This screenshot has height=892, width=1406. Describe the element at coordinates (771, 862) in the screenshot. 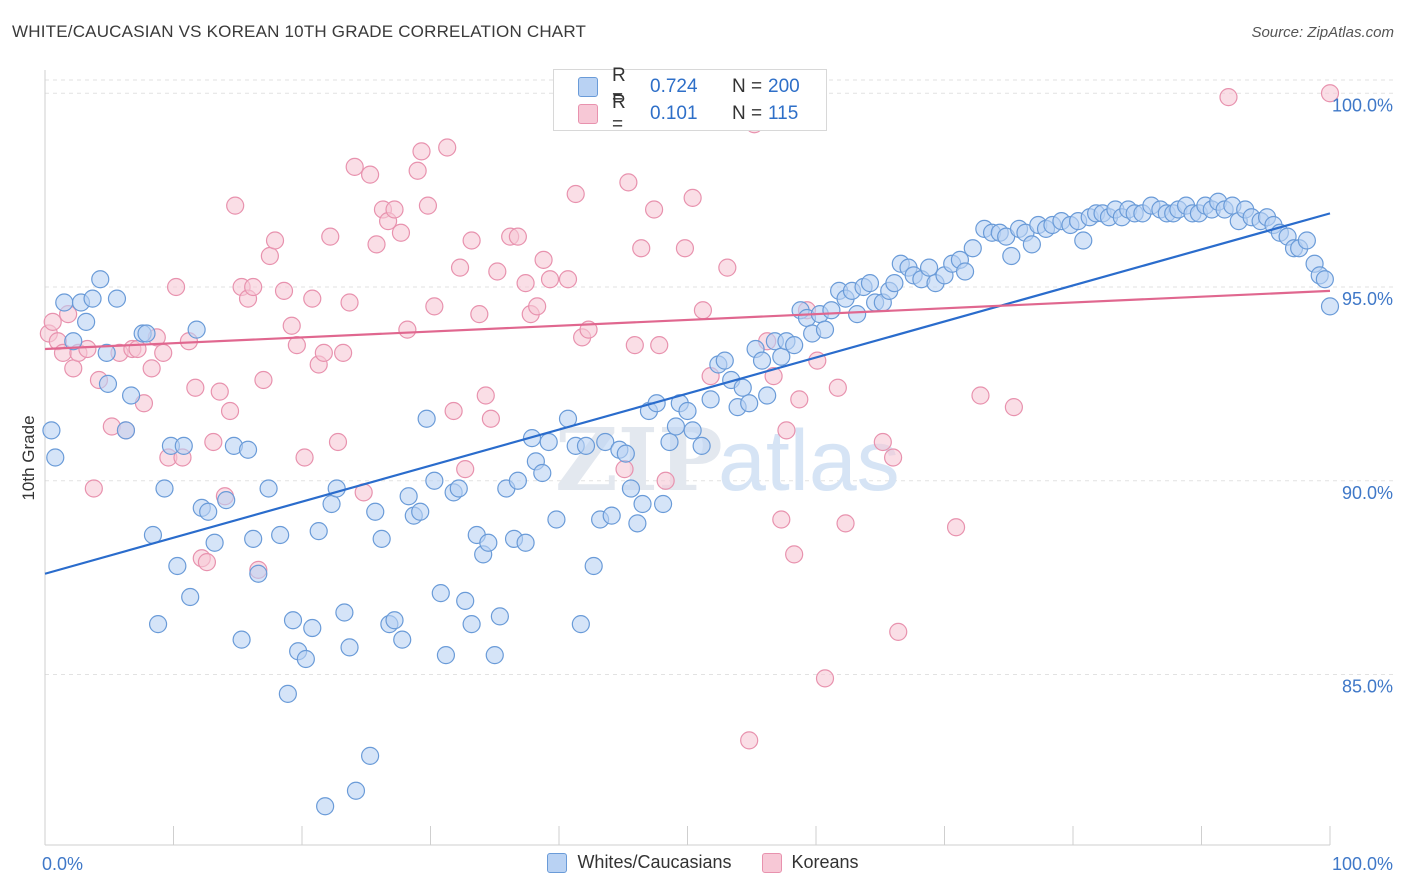

I see `bottom-legend-swatch-pink` at that location.